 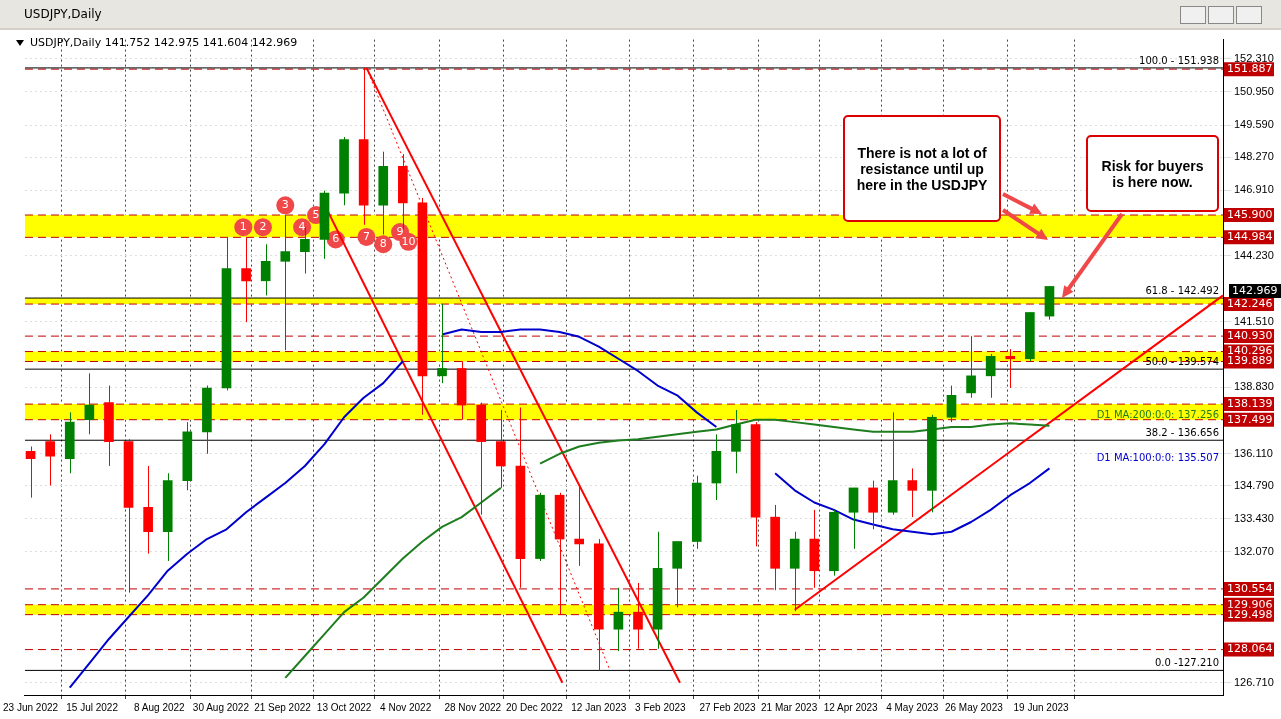 What do you see at coordinates (1041, 707) in the screenshot?
I see `x-tick-label: 19 Jun 2023` at bounding box center [1041, 707].